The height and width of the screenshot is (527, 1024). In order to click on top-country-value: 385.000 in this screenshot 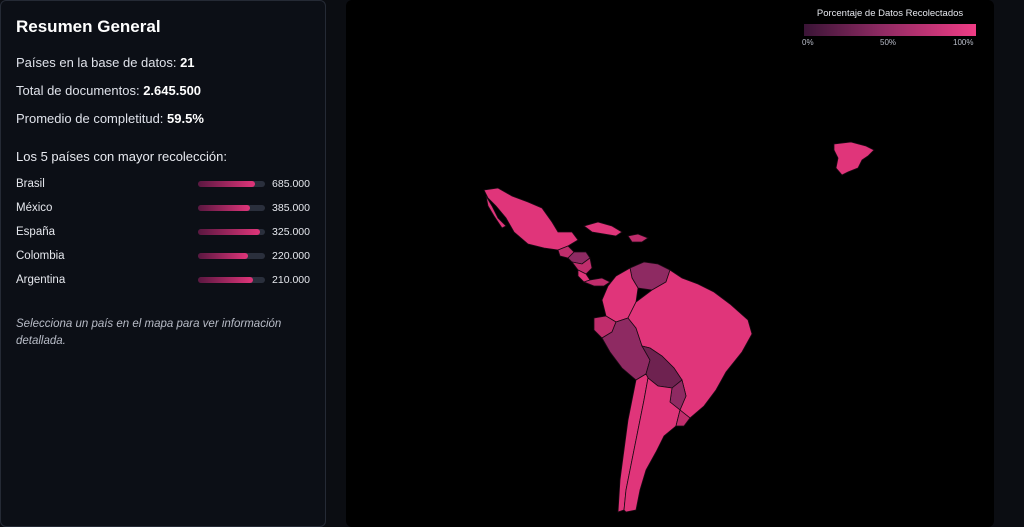, I will do `click(291, 208)`.